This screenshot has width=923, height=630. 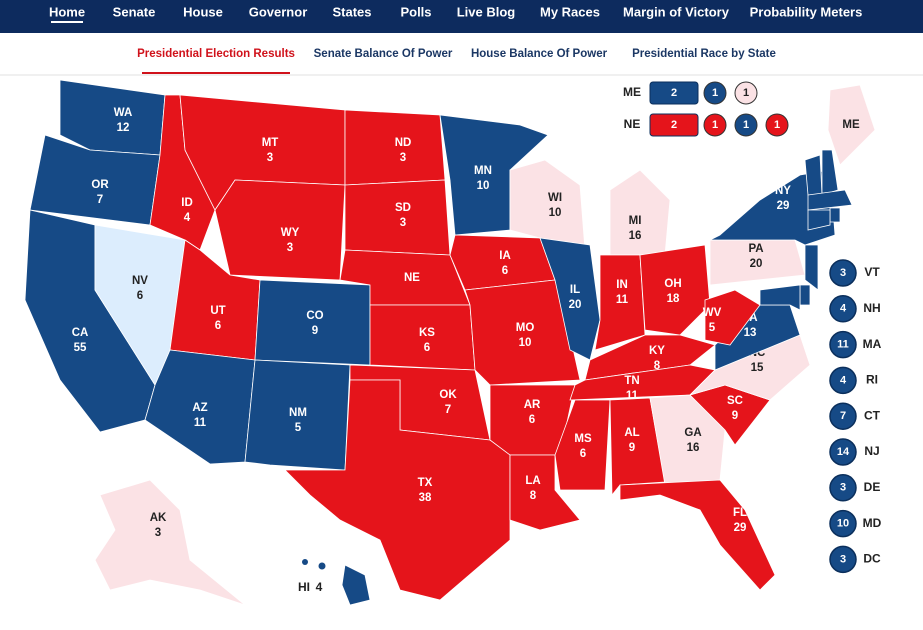 I want to click on nav-link: Governor, so click(x=278, y=11).